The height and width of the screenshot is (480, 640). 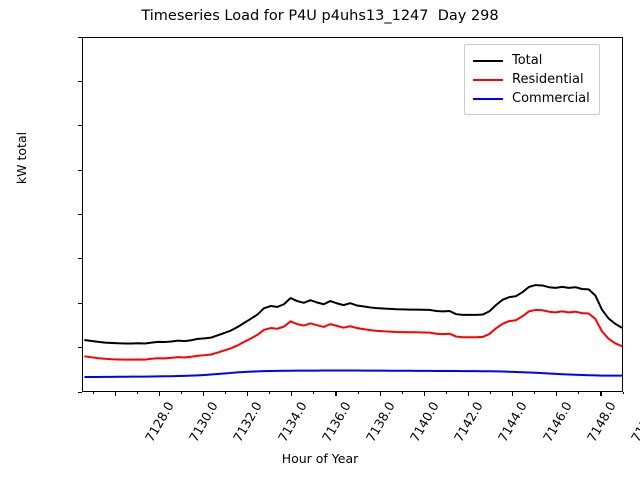 I want to click on legend-entry-residential: Residential, so click(x=531, y=79).